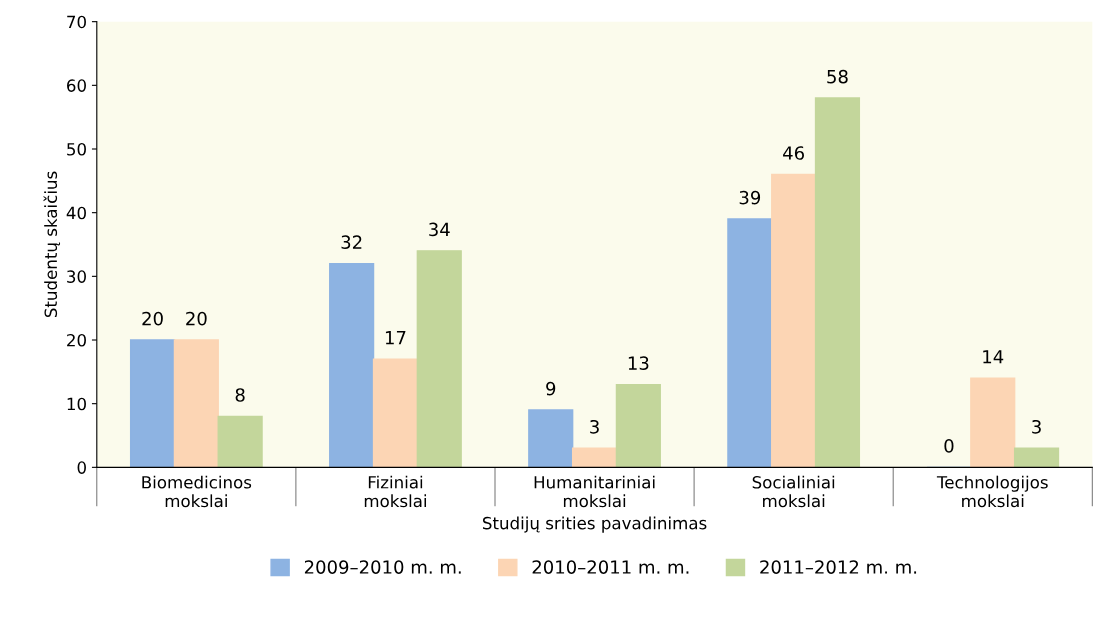 This screenshot has width=1100, height=619. Describe the element at coordinates (395, 338) in the screenshot. I see `data-label: 17` at that location.